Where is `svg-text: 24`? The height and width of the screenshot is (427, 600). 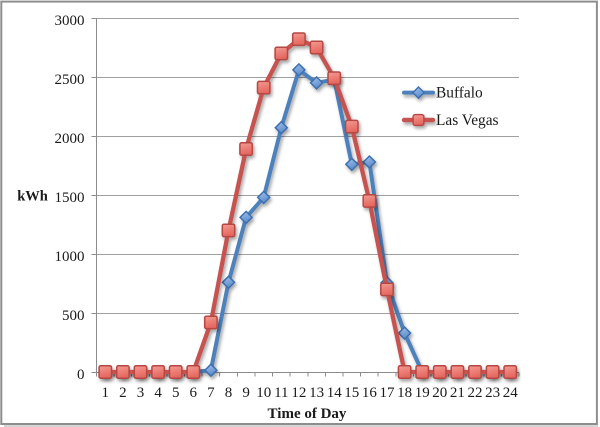 svg-text: 24 is located at coordinates (511, 393).